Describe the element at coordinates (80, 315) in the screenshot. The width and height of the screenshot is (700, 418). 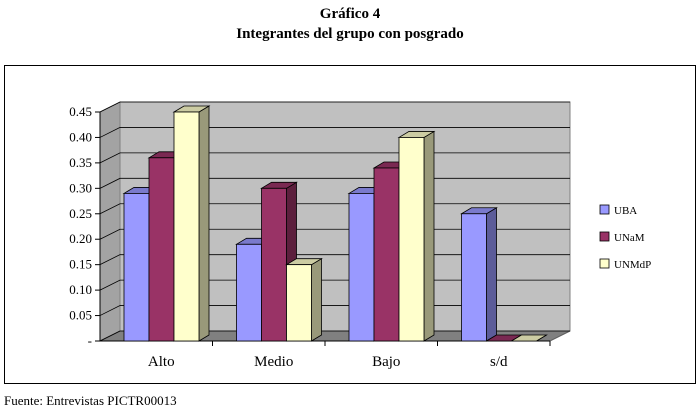
I see `y-tick-label: 0.05` at that location.